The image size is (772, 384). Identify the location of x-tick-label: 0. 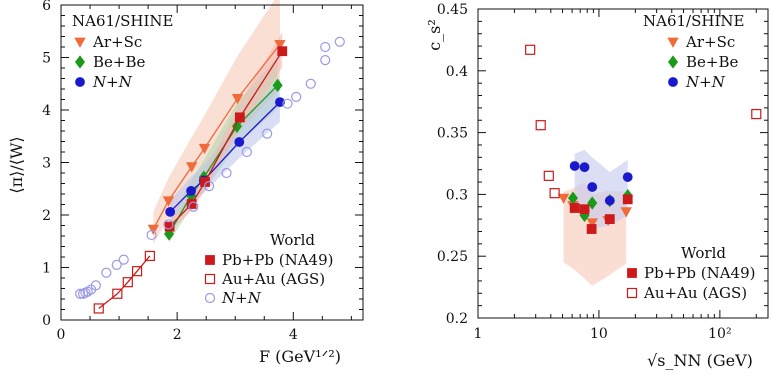
(61, 335).